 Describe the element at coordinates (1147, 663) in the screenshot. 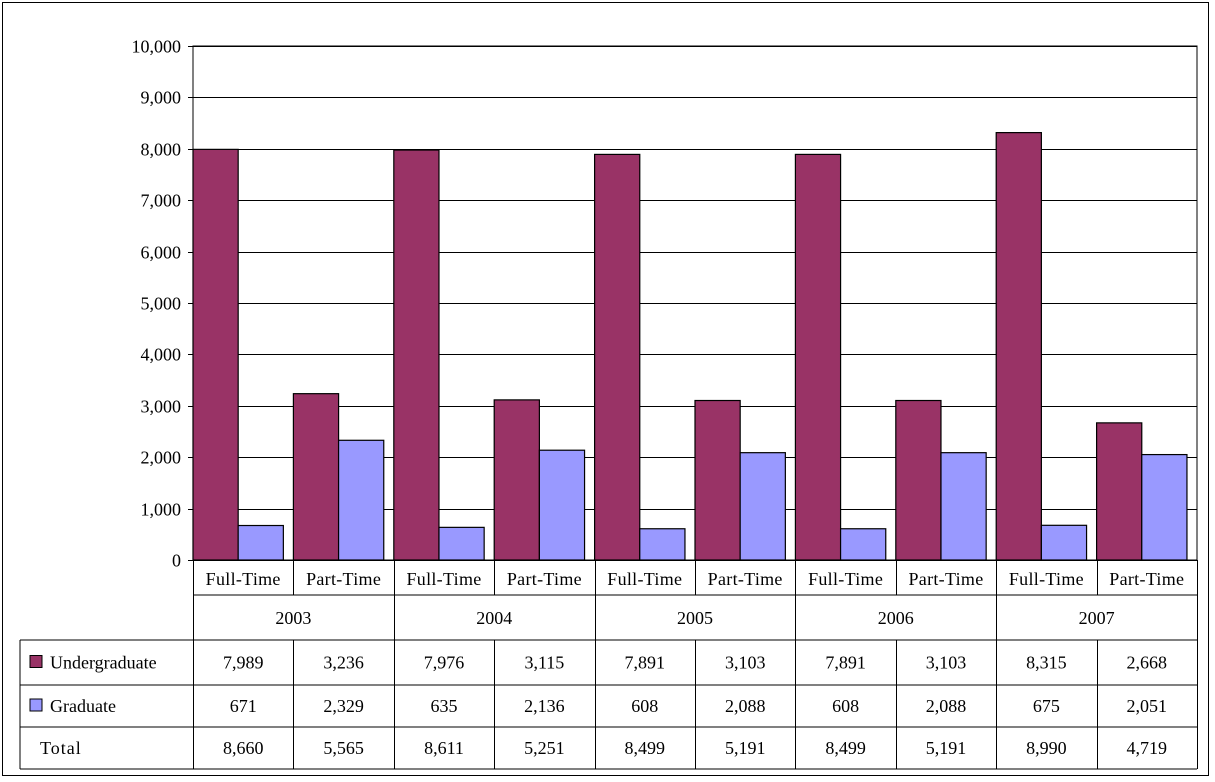

I see `table-cell: 2,668` at that location.